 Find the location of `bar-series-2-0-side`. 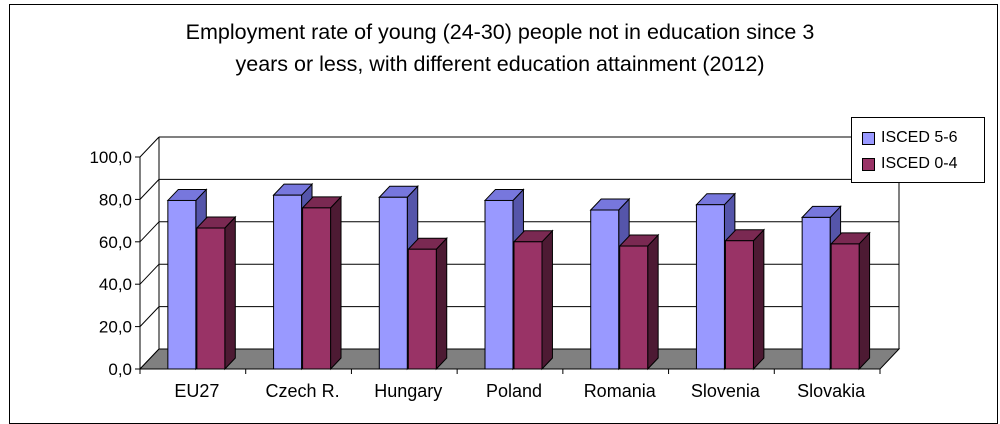

bar-series-2-0-side is located at coordinates (230, 293).